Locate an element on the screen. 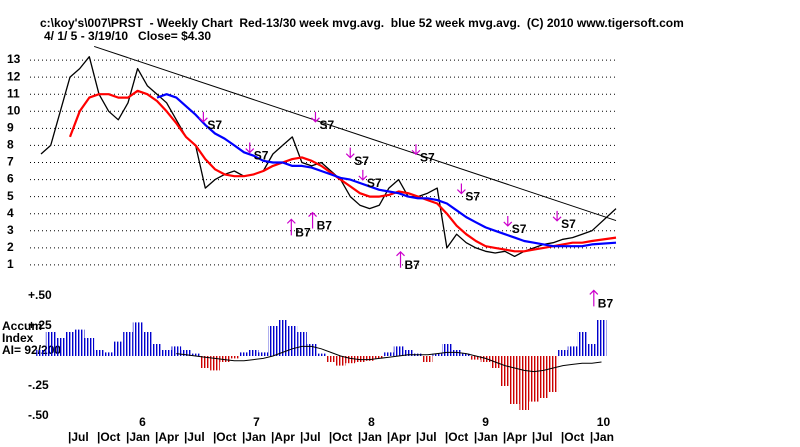 This screenshot has height=447, width=800. y-tick-label: -.25 is located at coordinates (38, 385).